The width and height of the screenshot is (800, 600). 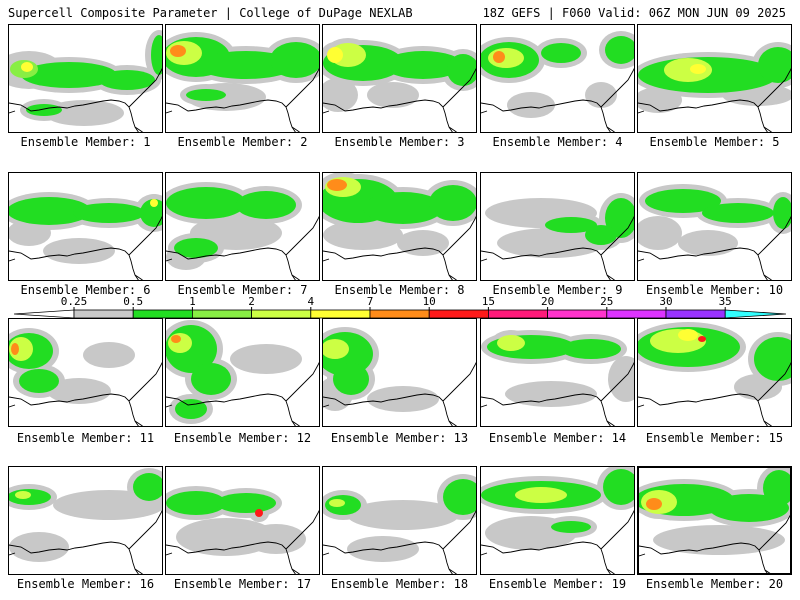 I want to click on colorbar-level-label: 4, so click(x=311, y=301).